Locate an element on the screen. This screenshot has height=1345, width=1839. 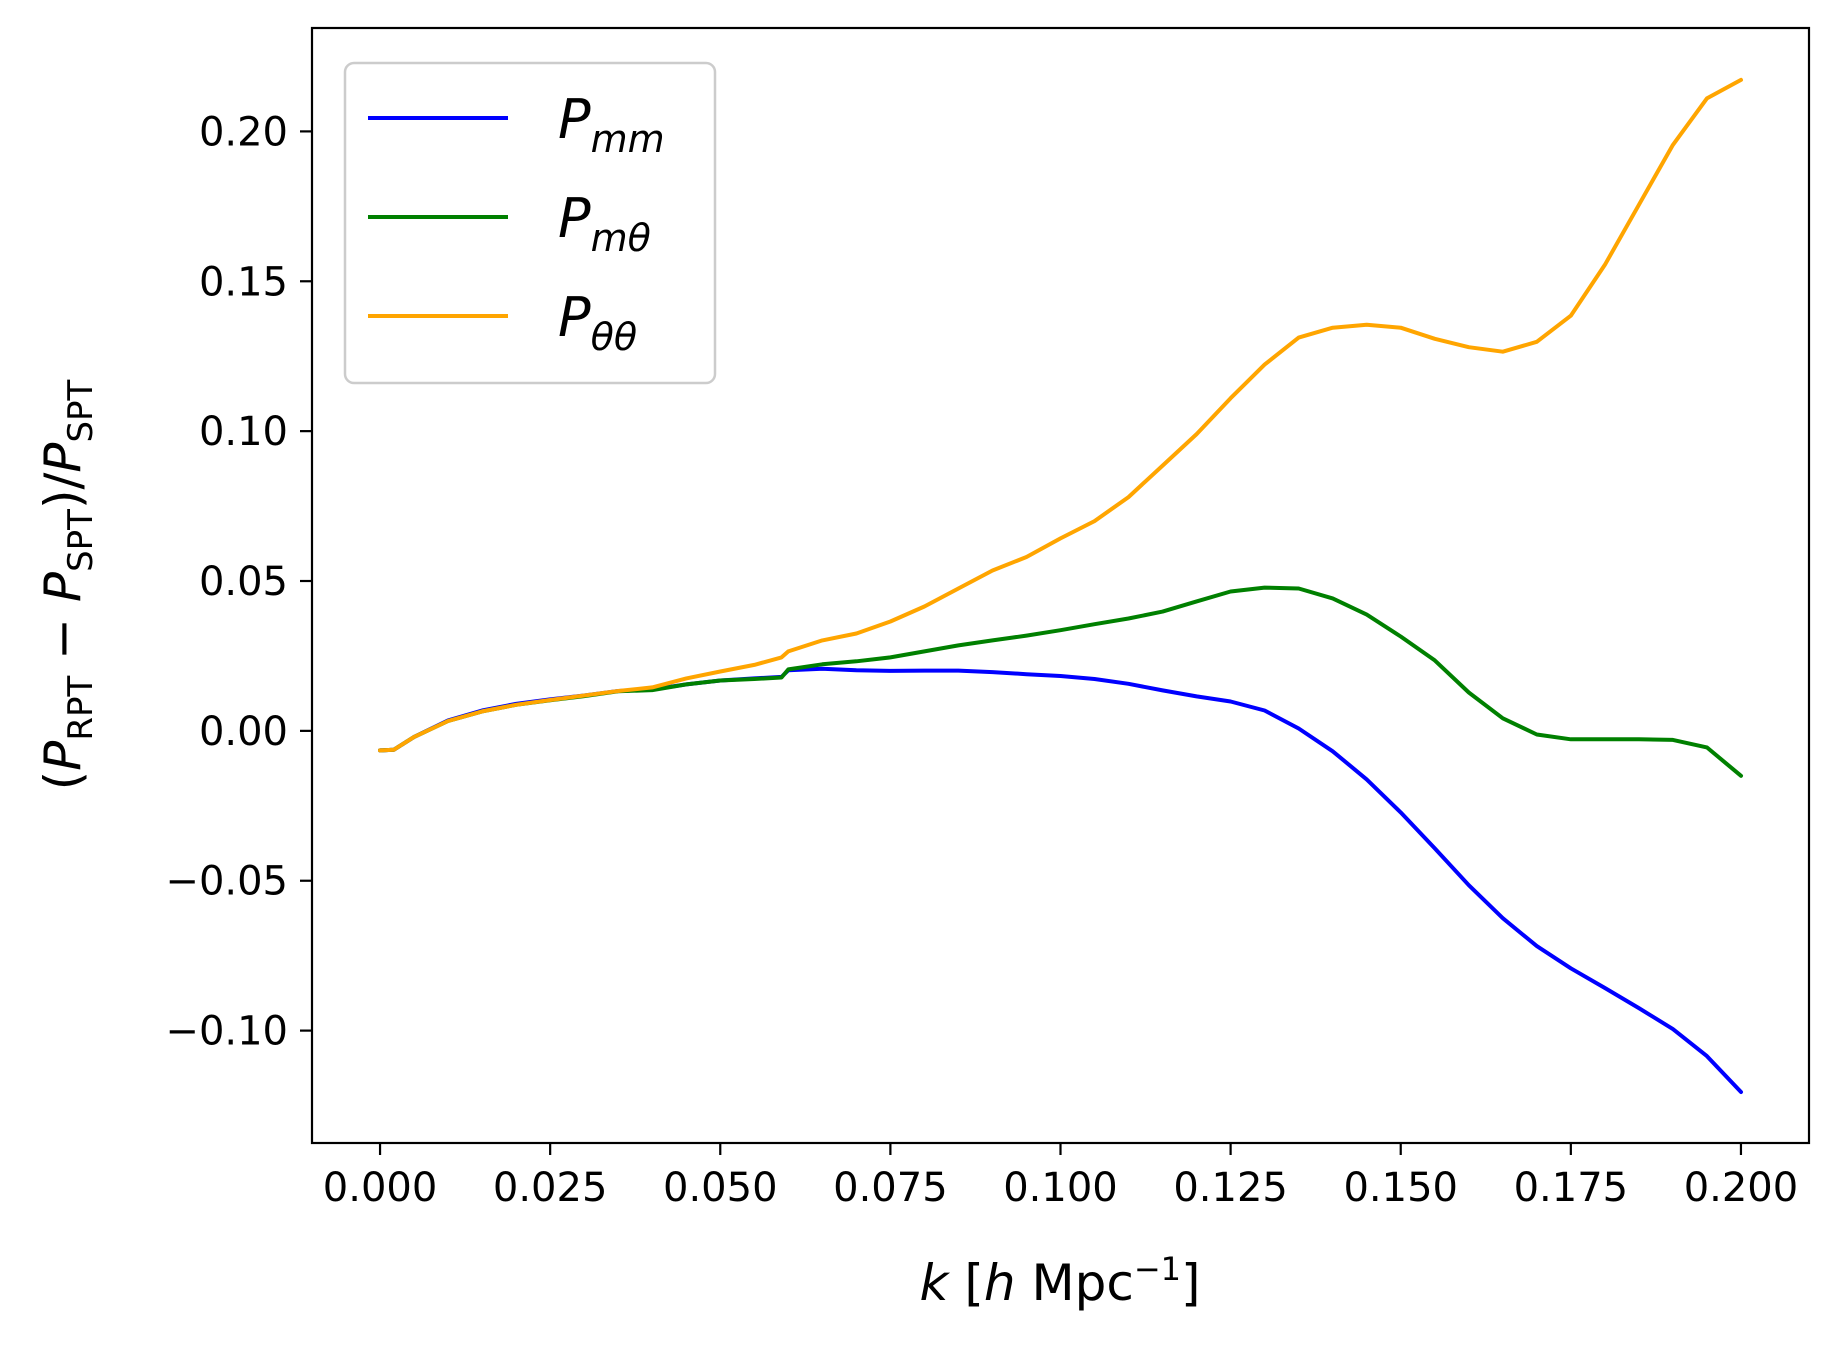
y-axis-sub2: SPT is located at coordinates (81, 540).